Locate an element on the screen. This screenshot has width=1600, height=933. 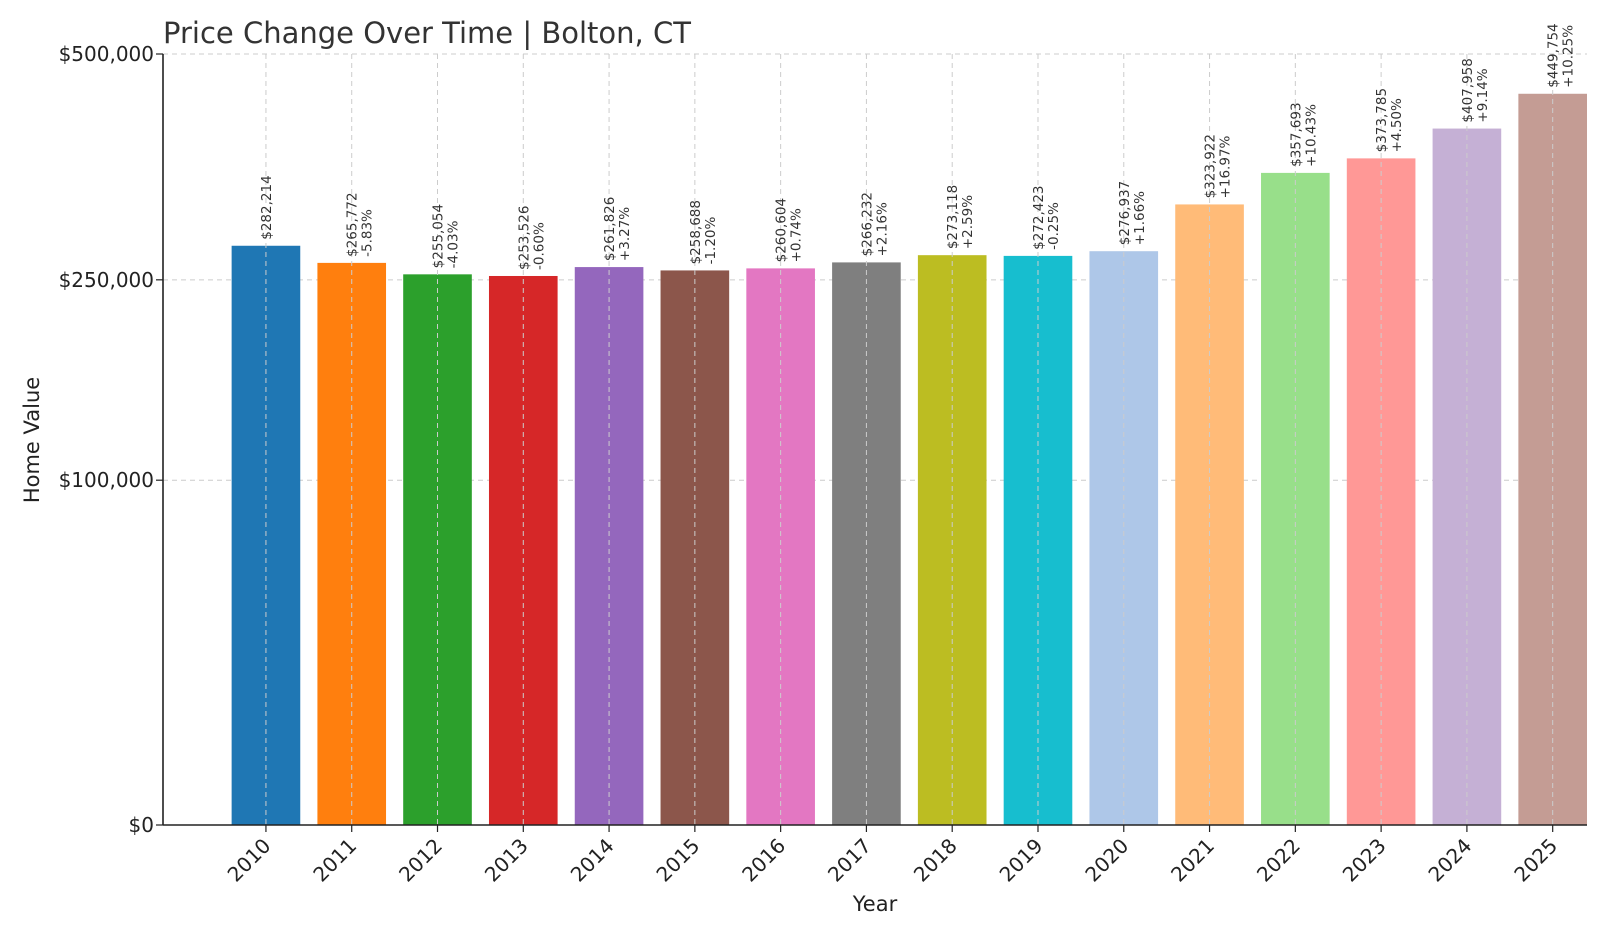
value-label-2021: $323,922 is located at coordinates (1211, 166).